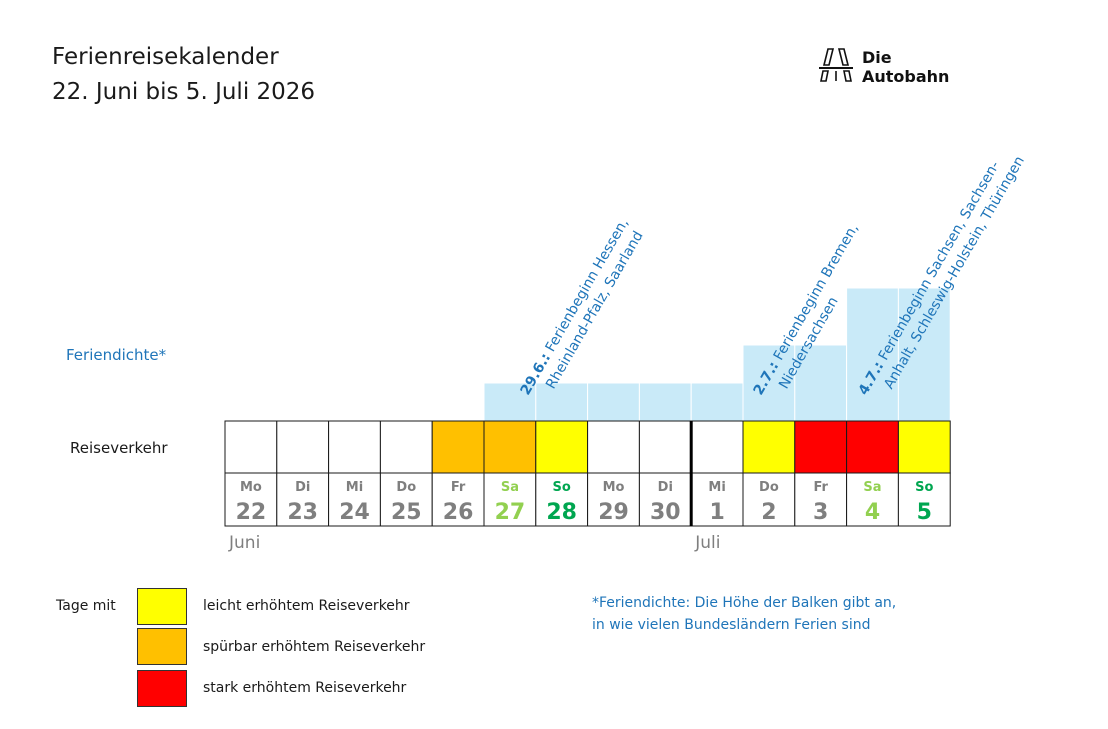 The height and width of the screenshot is (729, 1108). What do you see at coordinates (86, 606) in the screenshot?
I see `legend-prefix: Tage mit` at bounding box center [86, 606].